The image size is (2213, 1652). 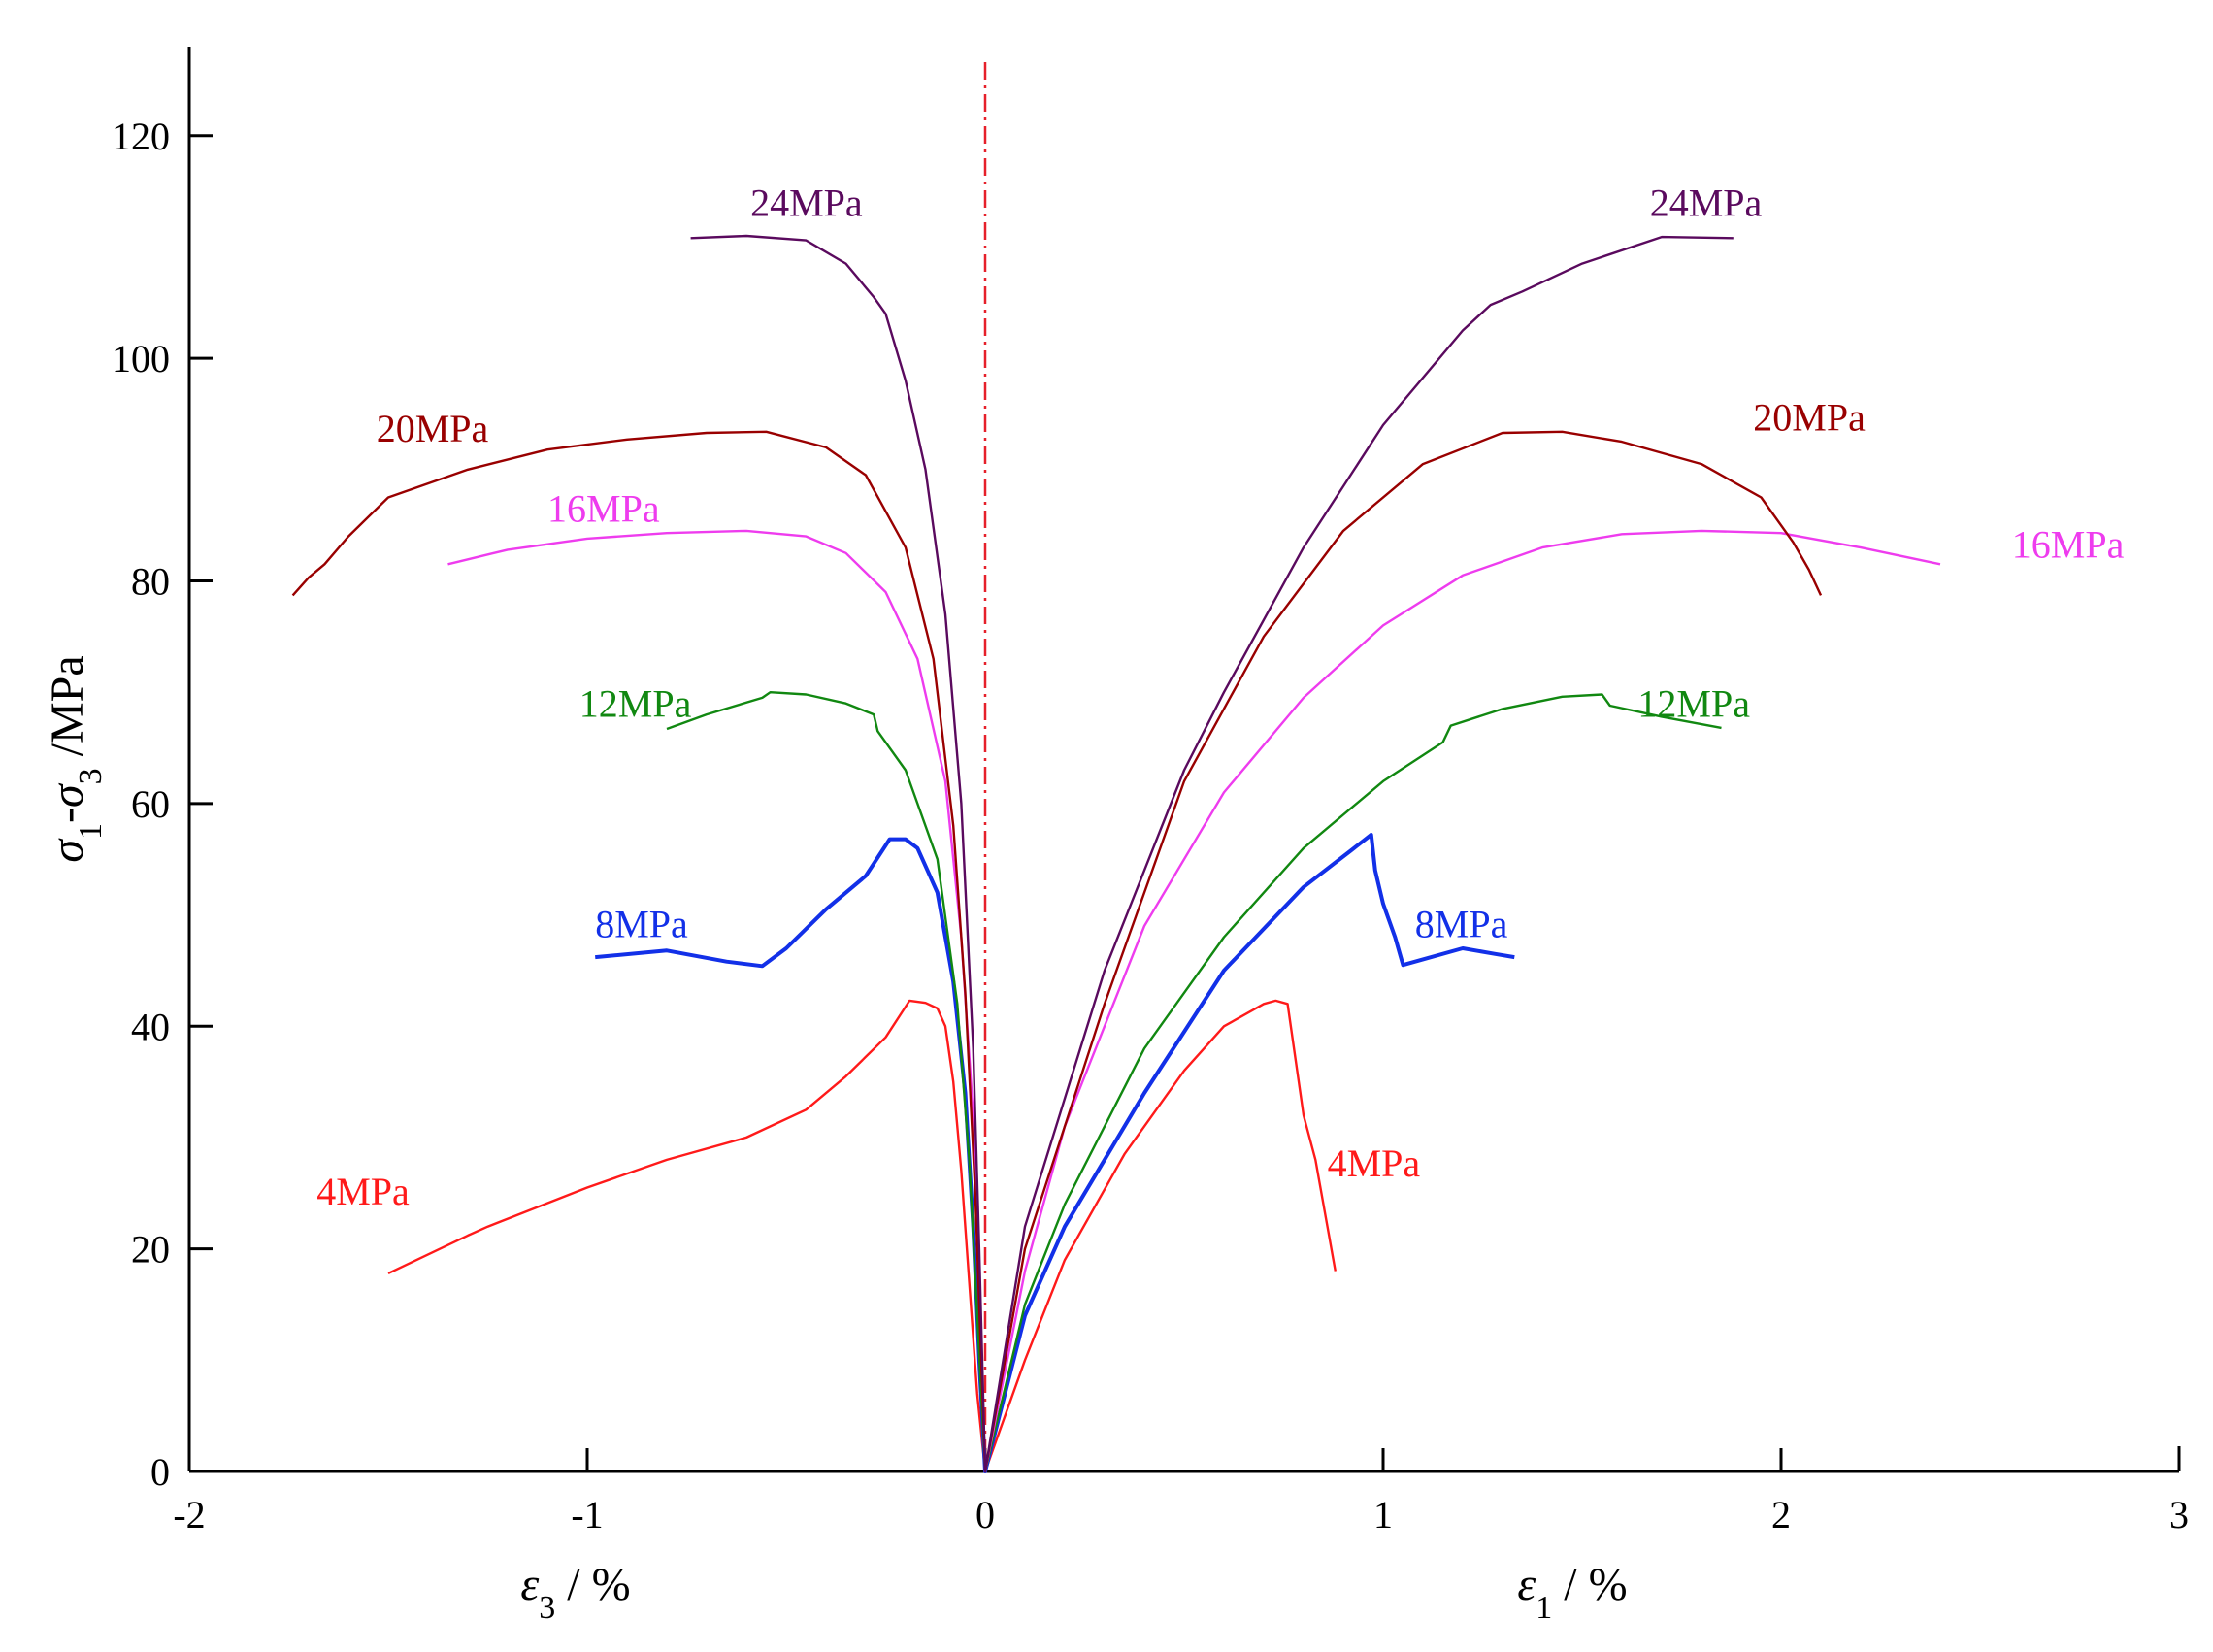 I want to click on x-axis-label-left: ε3 / %, so click(x=575, y=1592).